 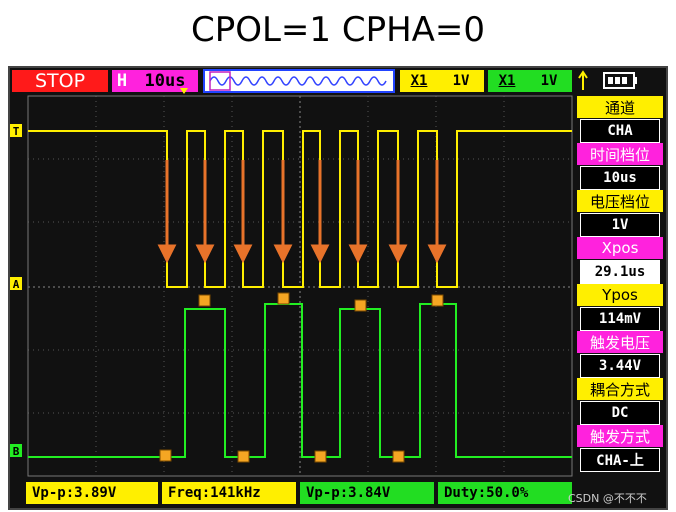 I want to click on sample-arrows, so click(x=302, y=212).